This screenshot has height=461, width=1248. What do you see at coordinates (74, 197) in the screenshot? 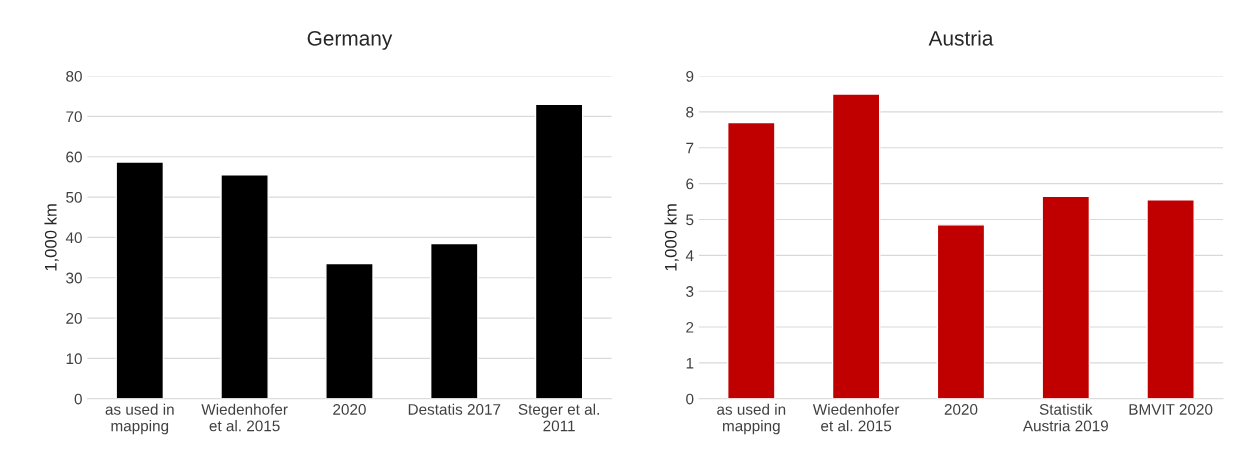
I see `y-tick-label: 50` at bounding box center [74, 197].